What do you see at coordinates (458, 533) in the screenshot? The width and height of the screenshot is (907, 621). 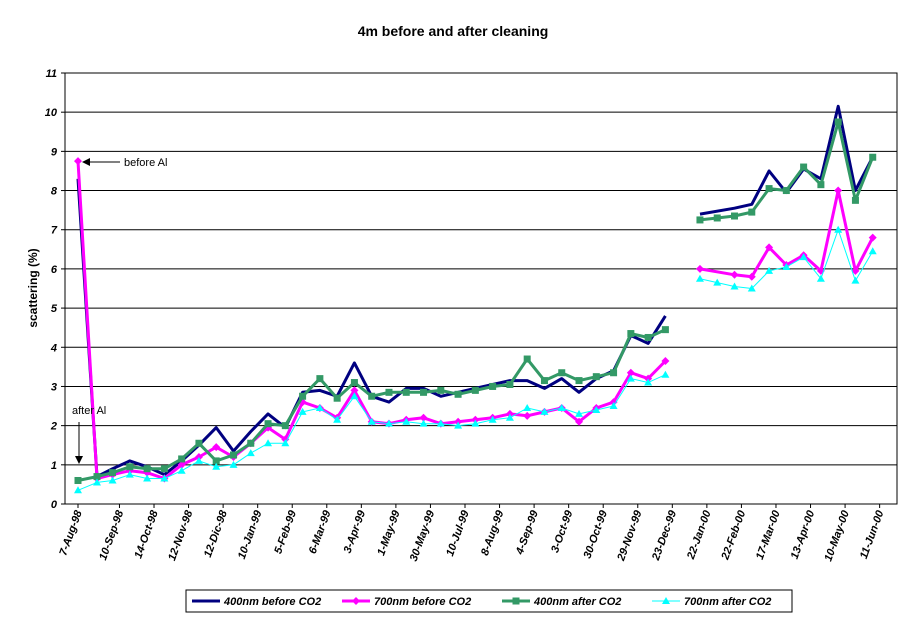 I see `x-tick-label: 10-Jul-99` at bounding box center [458, 533].